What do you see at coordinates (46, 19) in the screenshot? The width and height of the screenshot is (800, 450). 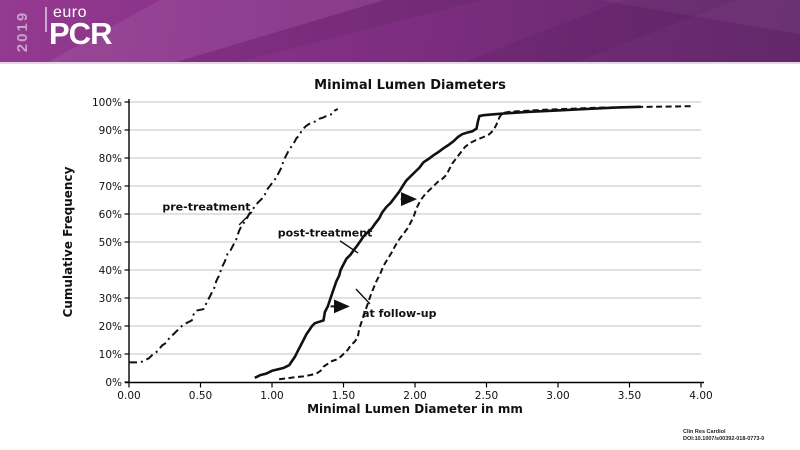 I see `logo-divider` at bounding box center [46, 19].